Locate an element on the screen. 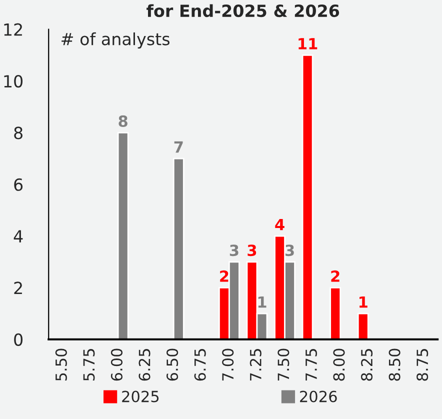 The width and height of the screenshot is (442, 419). x-tick-label: 6.00 is located at coordinates (116, 364).